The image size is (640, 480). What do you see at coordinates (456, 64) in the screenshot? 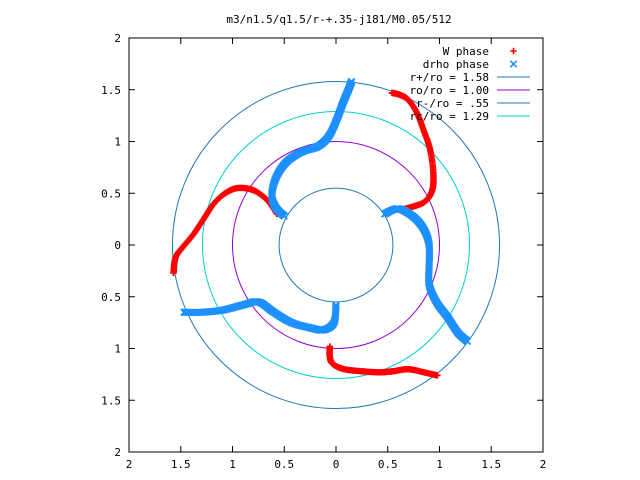
I see `legend-label: drho phase` at bounding box center [456, 64].